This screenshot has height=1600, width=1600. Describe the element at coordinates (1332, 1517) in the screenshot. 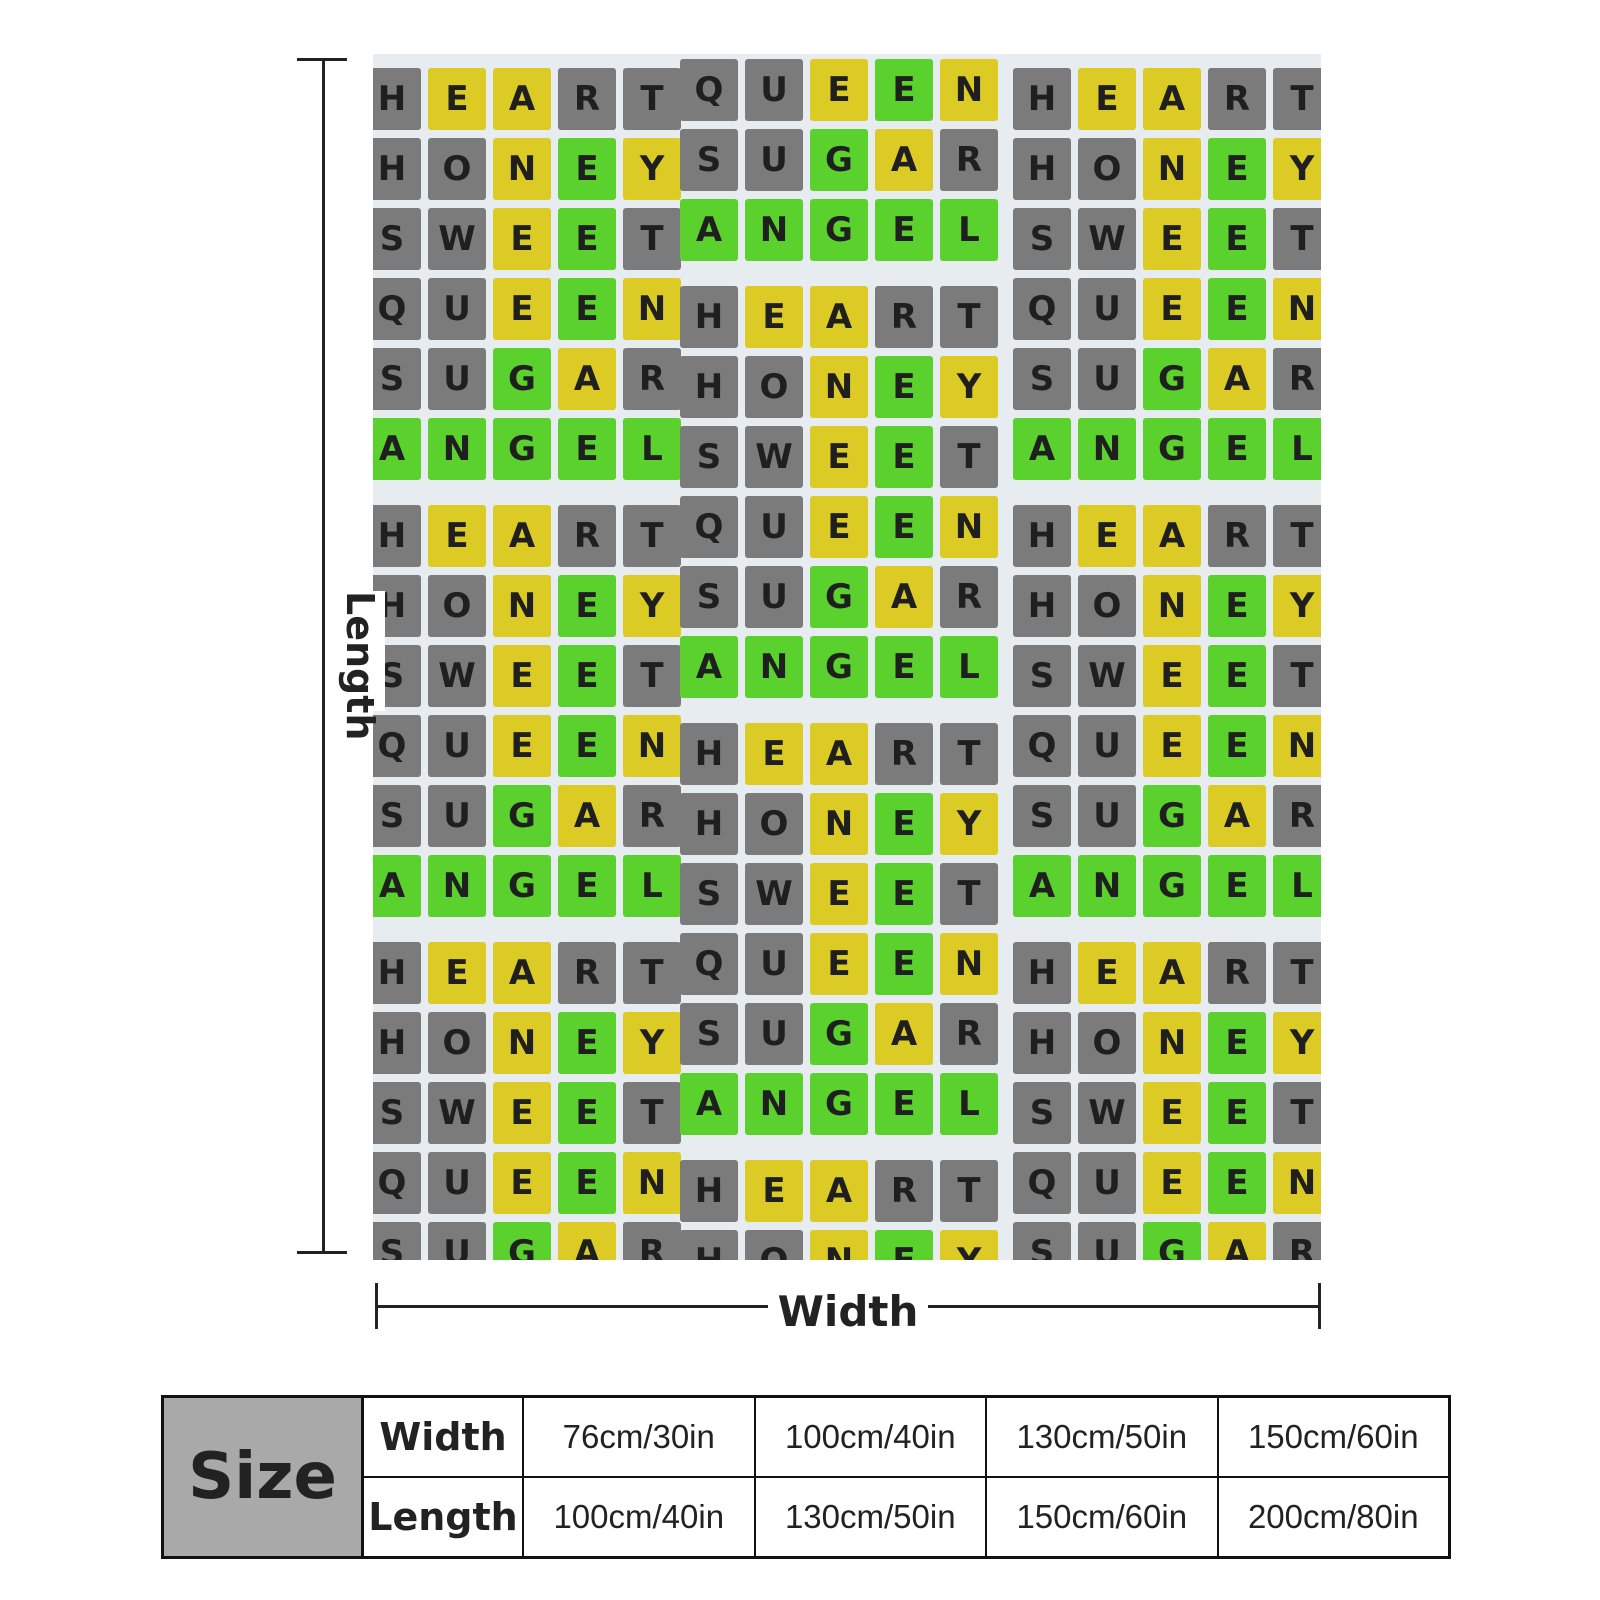

I see `size-cell: 200cm/80in` at that location.